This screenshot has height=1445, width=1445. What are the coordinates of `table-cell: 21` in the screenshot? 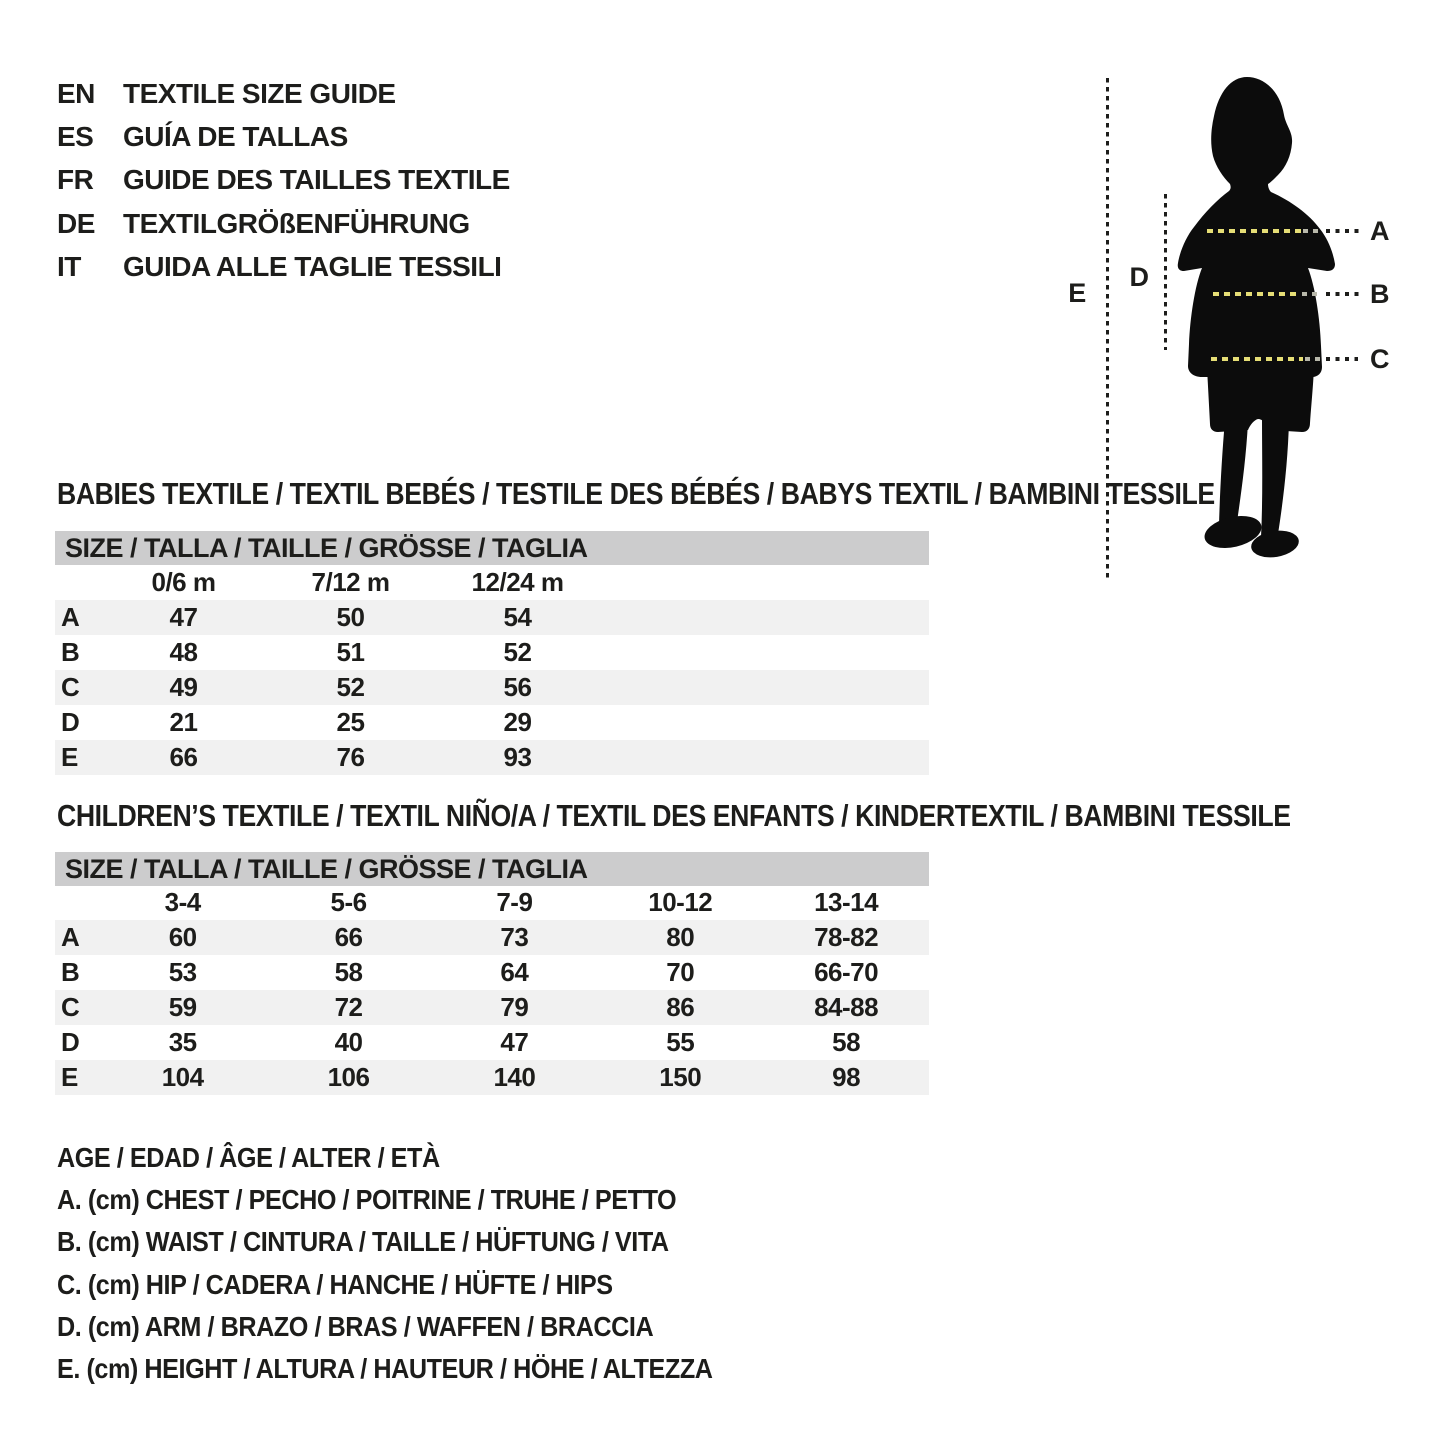 It's located at (183, 722).